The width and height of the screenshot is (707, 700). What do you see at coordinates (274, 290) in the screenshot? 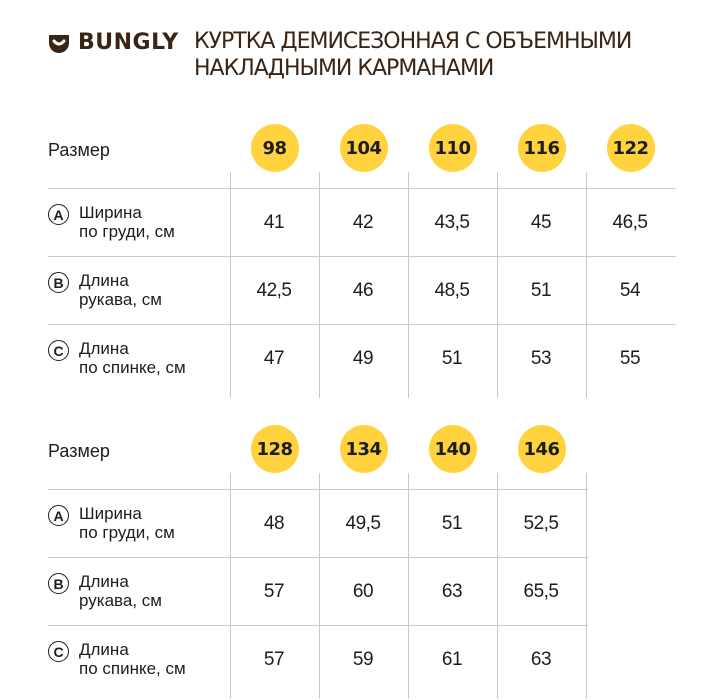
I see `table-cell: 42,5` at bounding box center [274, 290].